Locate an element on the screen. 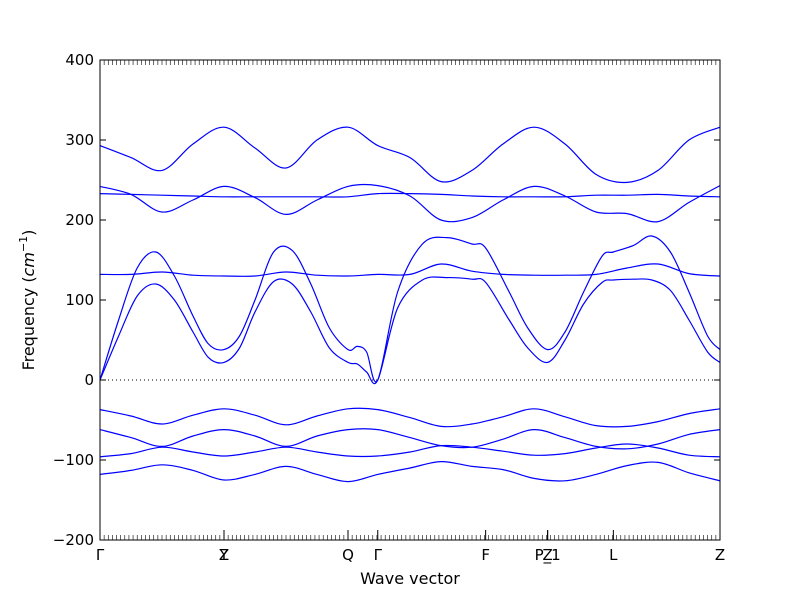  y-tick-label: 0 is located at coordinates (89, 380).